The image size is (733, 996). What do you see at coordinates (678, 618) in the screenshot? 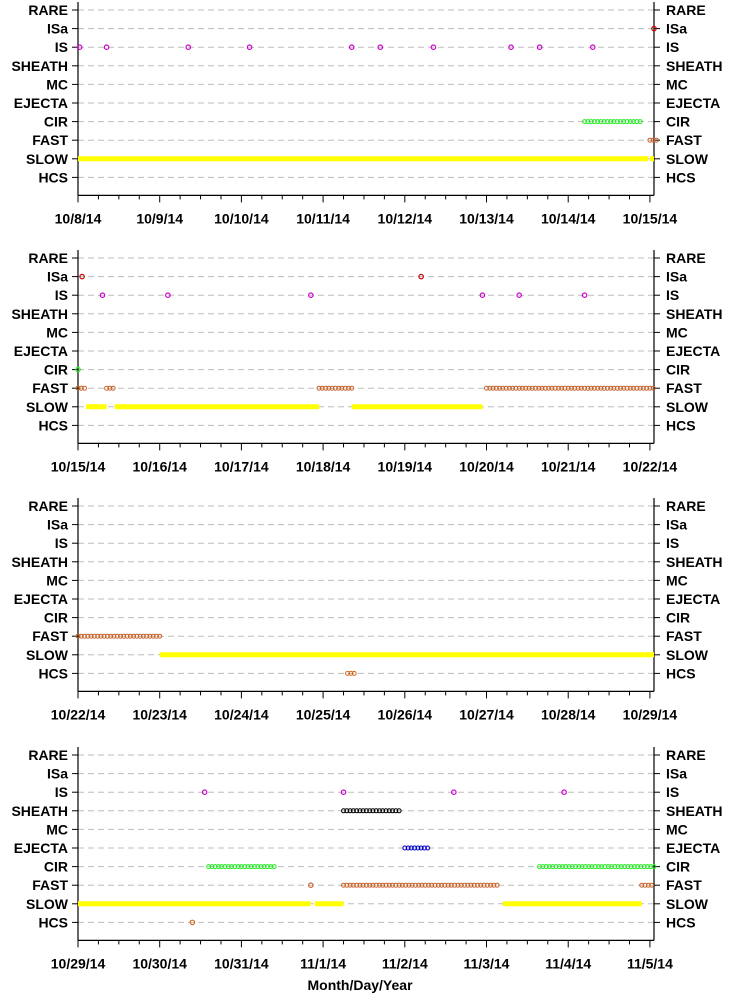
I see `category-label-right: CIR` at bounding box center [678, 618].